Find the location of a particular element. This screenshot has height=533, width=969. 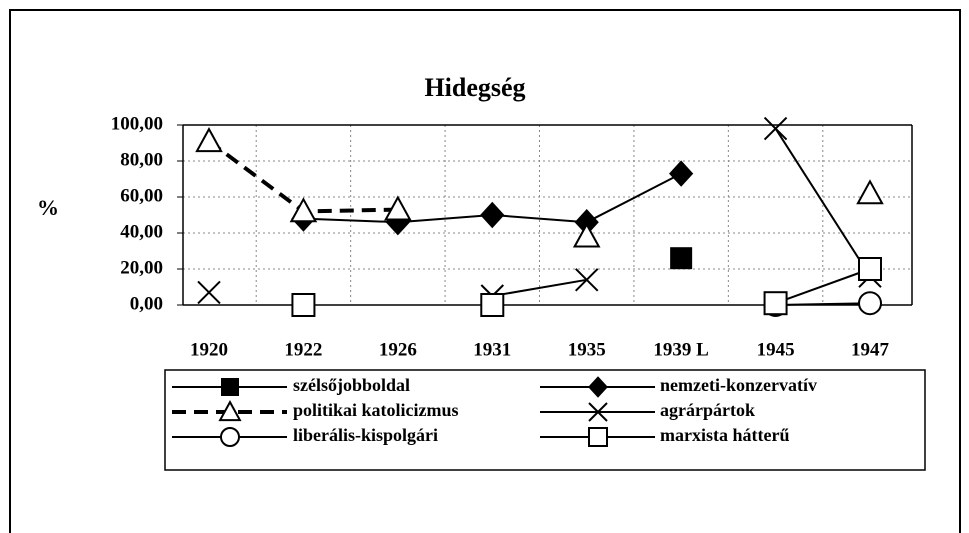

legend-label: szélsőjobboldal is located at coordinates (351, 385).